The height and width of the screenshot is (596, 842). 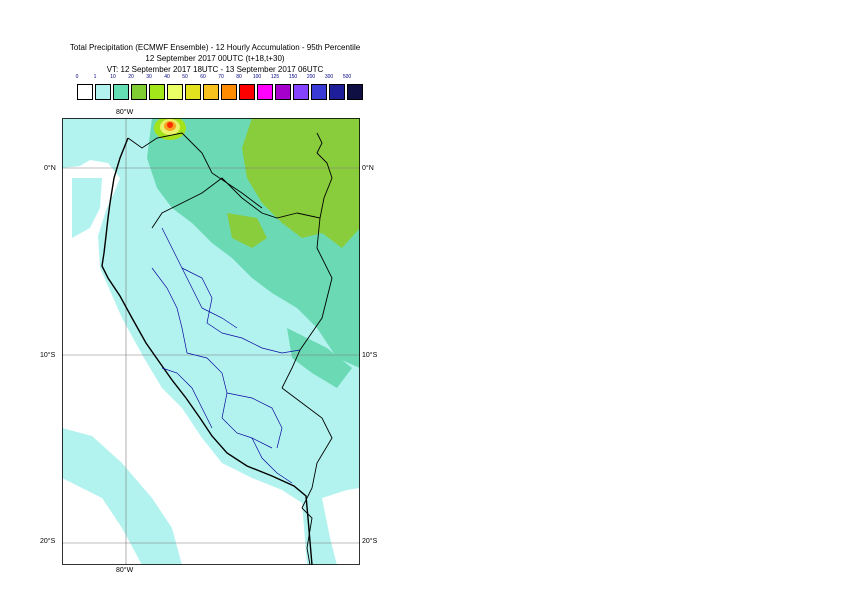 What do you see at coordinates (370, 541) in the screenshot?
I see `lat-label-right-20s: 20°S` at bounding box center [370, 541].